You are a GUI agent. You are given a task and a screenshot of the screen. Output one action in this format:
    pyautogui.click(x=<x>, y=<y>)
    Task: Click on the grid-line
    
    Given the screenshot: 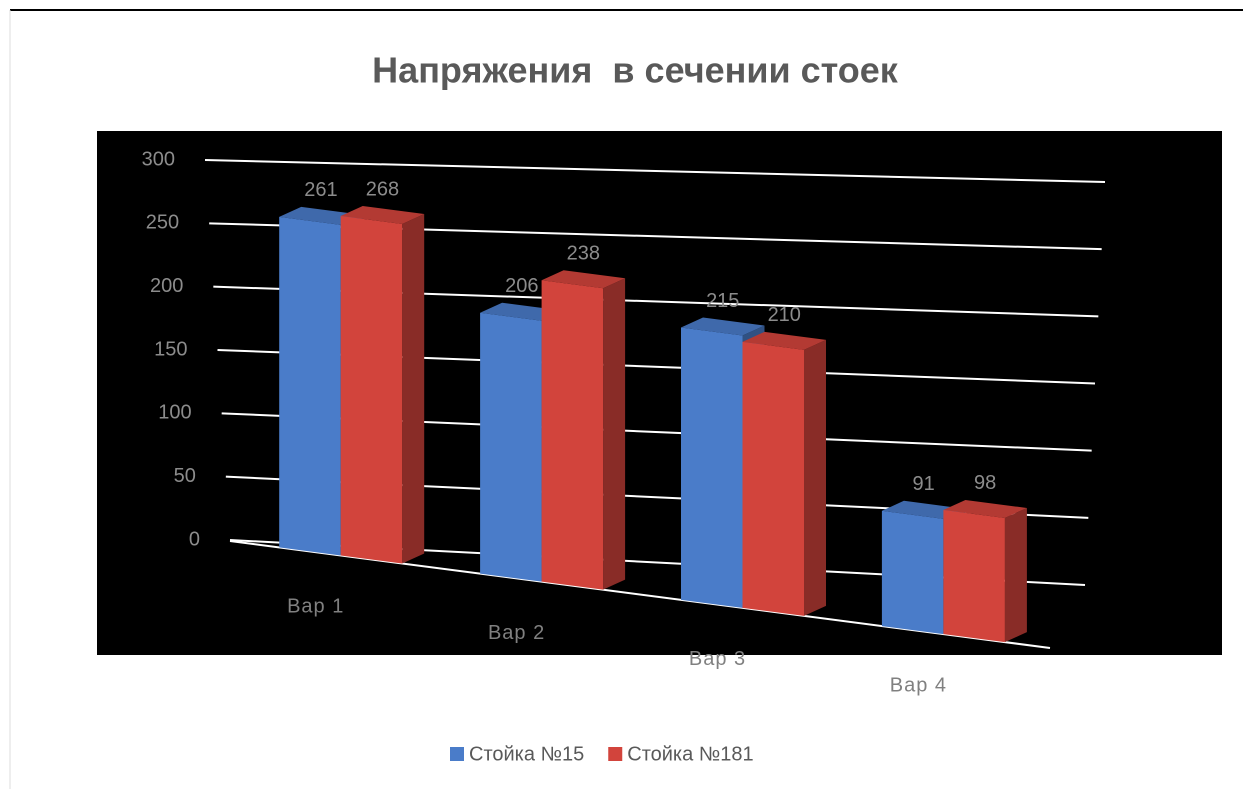 What is the action you would take?
    pyautogui.click(x=655, y=171)
    